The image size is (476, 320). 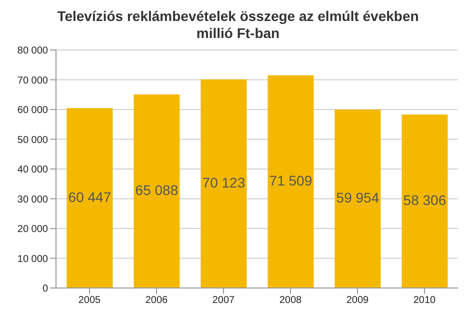 I want to click on y-tick-label: 70 000, so click(x=32, y=80).